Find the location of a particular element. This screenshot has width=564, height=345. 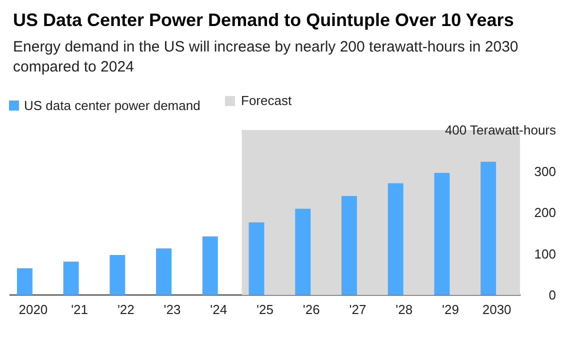

x-tick-label: '24 is located at coordinates (219, 309).